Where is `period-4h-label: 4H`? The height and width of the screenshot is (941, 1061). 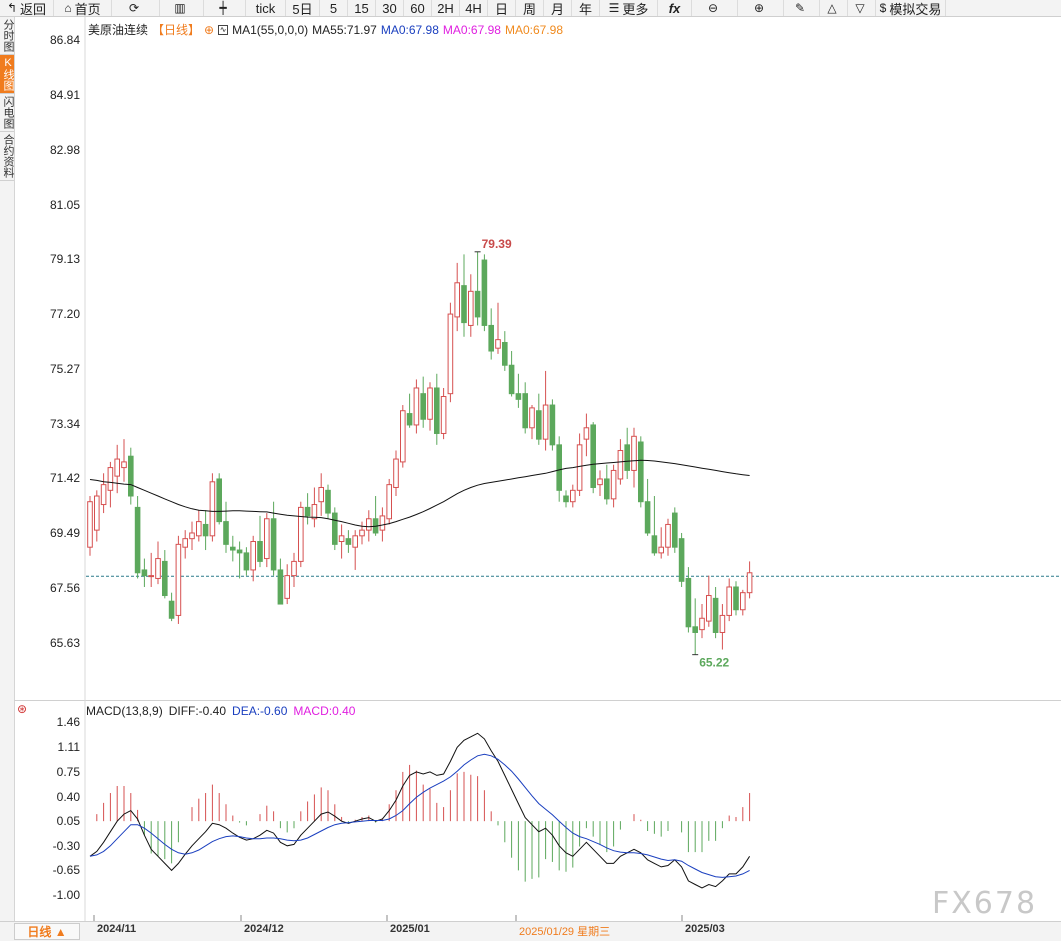
period-4h-label: 4H is located at coordinates (473, 8).